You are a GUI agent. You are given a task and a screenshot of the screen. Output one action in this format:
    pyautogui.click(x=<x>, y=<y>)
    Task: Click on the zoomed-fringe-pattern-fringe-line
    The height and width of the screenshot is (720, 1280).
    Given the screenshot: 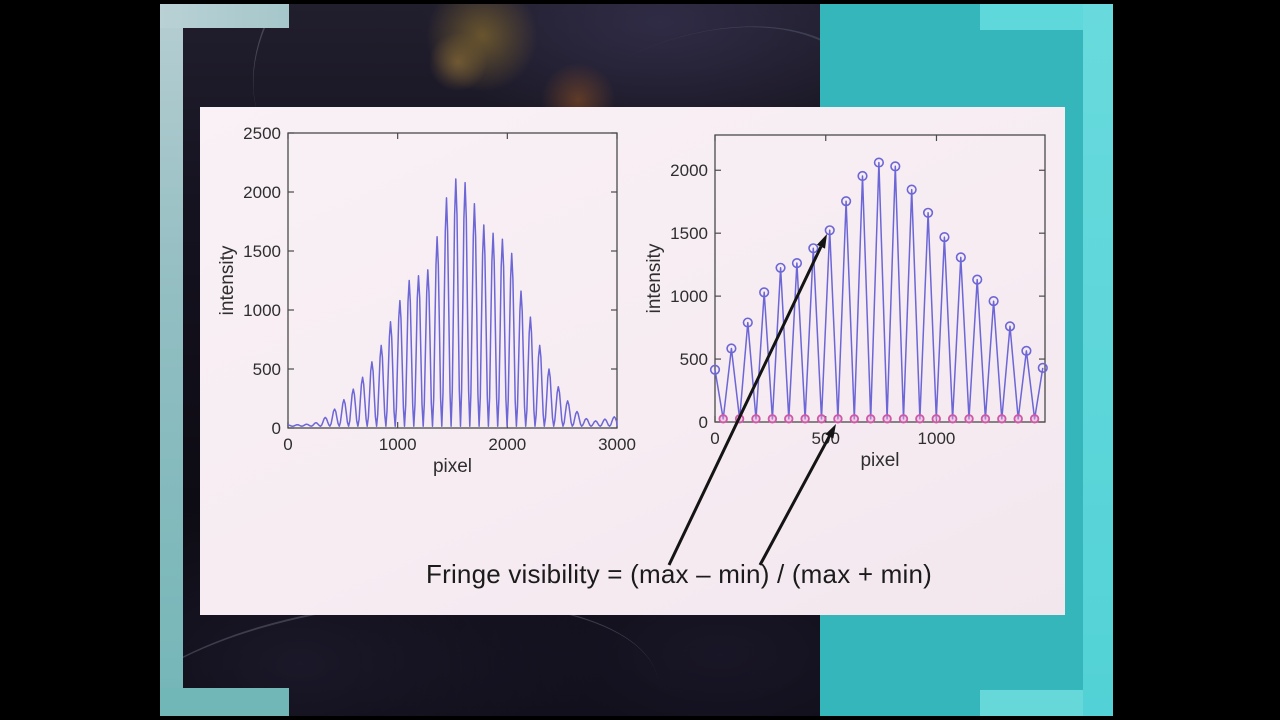 What is the action you would take?
    pyautogui.click(x=879, y=290)
    